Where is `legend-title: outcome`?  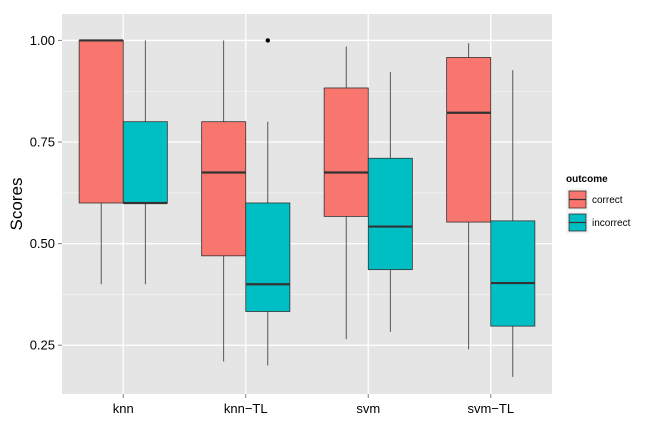 legend-title: outcome is located at coordinates (587, 179).